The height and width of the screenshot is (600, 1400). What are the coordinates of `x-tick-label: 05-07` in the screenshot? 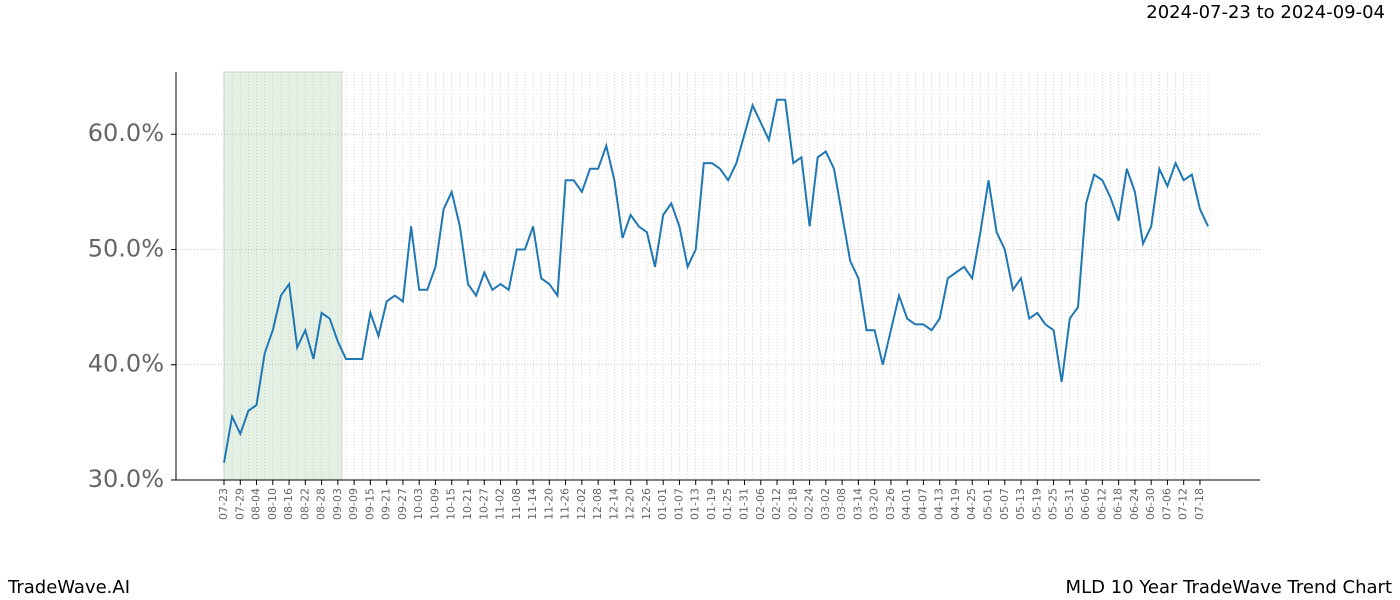 It's located at (1004, 504).